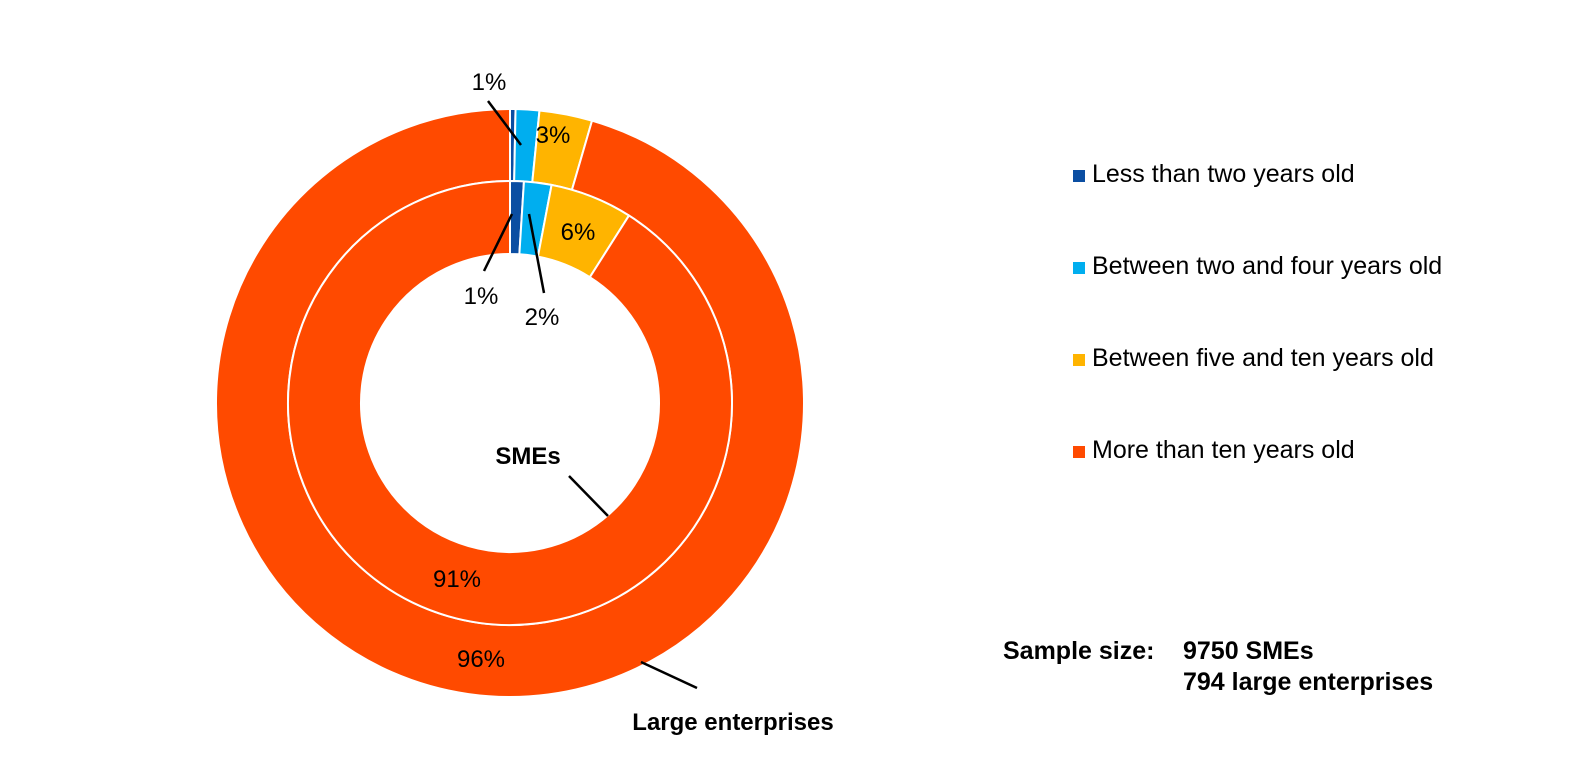 The image size is (1575, 782). I want to click on legend-item-between-five-ten: Between five and ten years old, so click(1313, 359).